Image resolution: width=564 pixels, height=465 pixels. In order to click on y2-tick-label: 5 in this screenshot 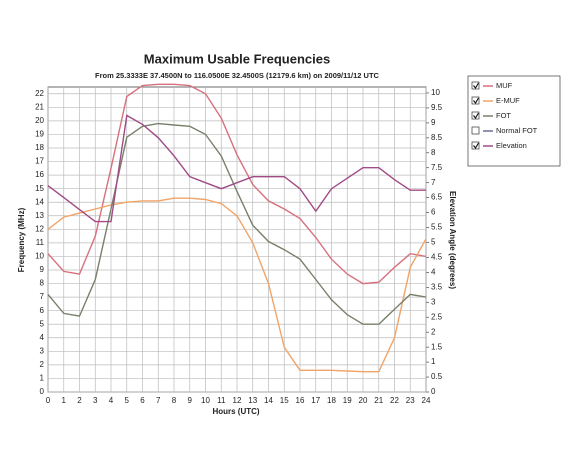, I will do `click(433, 242)`.